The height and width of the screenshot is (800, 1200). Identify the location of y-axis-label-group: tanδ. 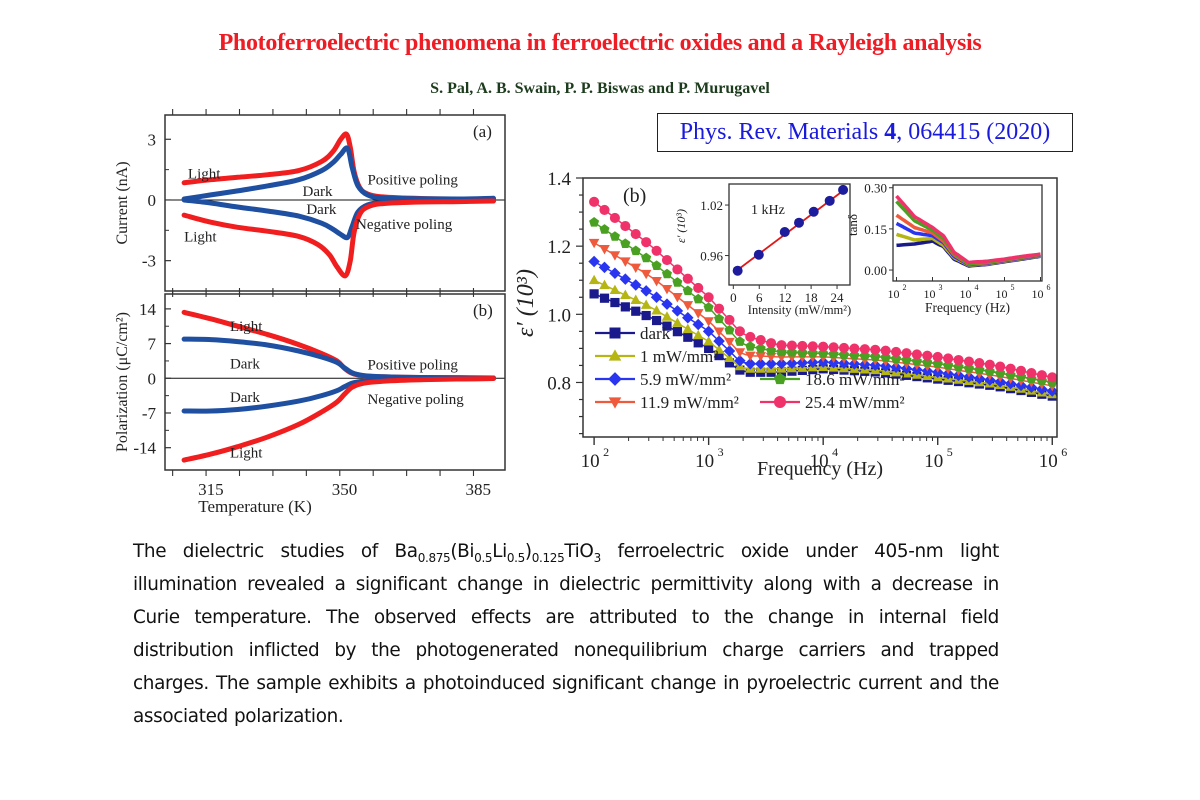
(852, 225).